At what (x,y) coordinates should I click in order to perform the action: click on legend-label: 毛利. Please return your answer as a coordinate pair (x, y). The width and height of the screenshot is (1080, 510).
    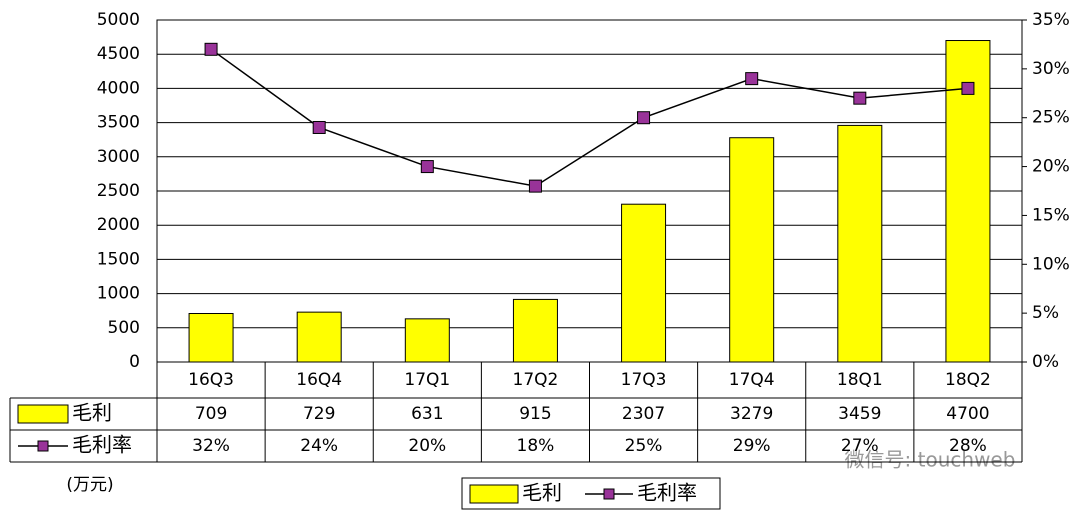
    Looking at the image, I should click on (542, 493).